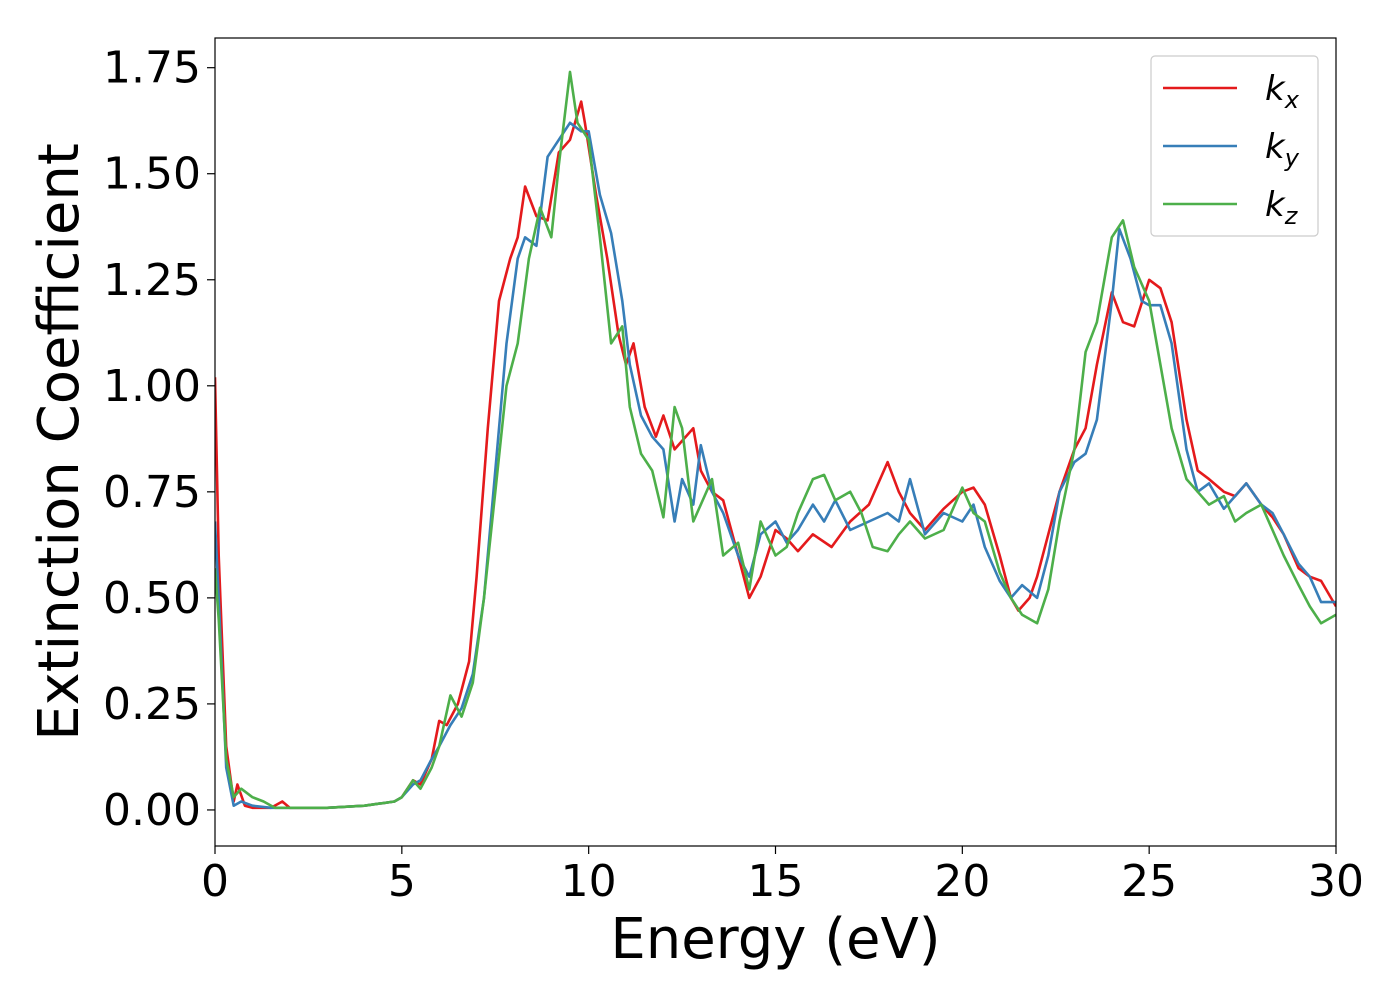 The image size is (1400, 1000). I want to click on y-tick-label: 1.25, so click(152, 280).